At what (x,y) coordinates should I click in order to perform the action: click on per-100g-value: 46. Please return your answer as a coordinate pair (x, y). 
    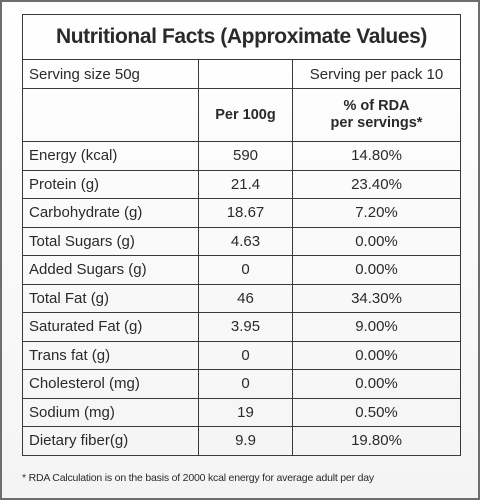
    Looking at the image, I should click on (245, 298).